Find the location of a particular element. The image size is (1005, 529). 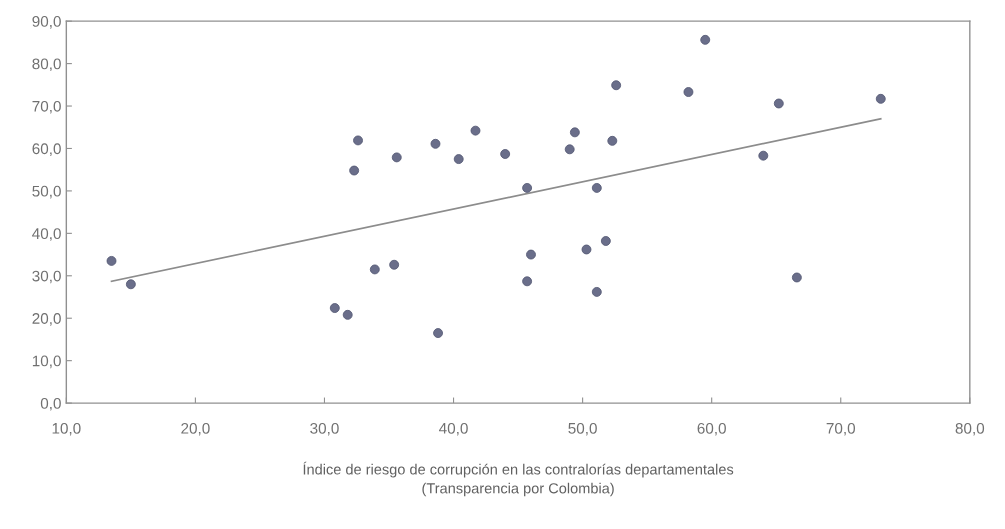

y-tick-label: 30,0 is located at coordinates (46, 277).